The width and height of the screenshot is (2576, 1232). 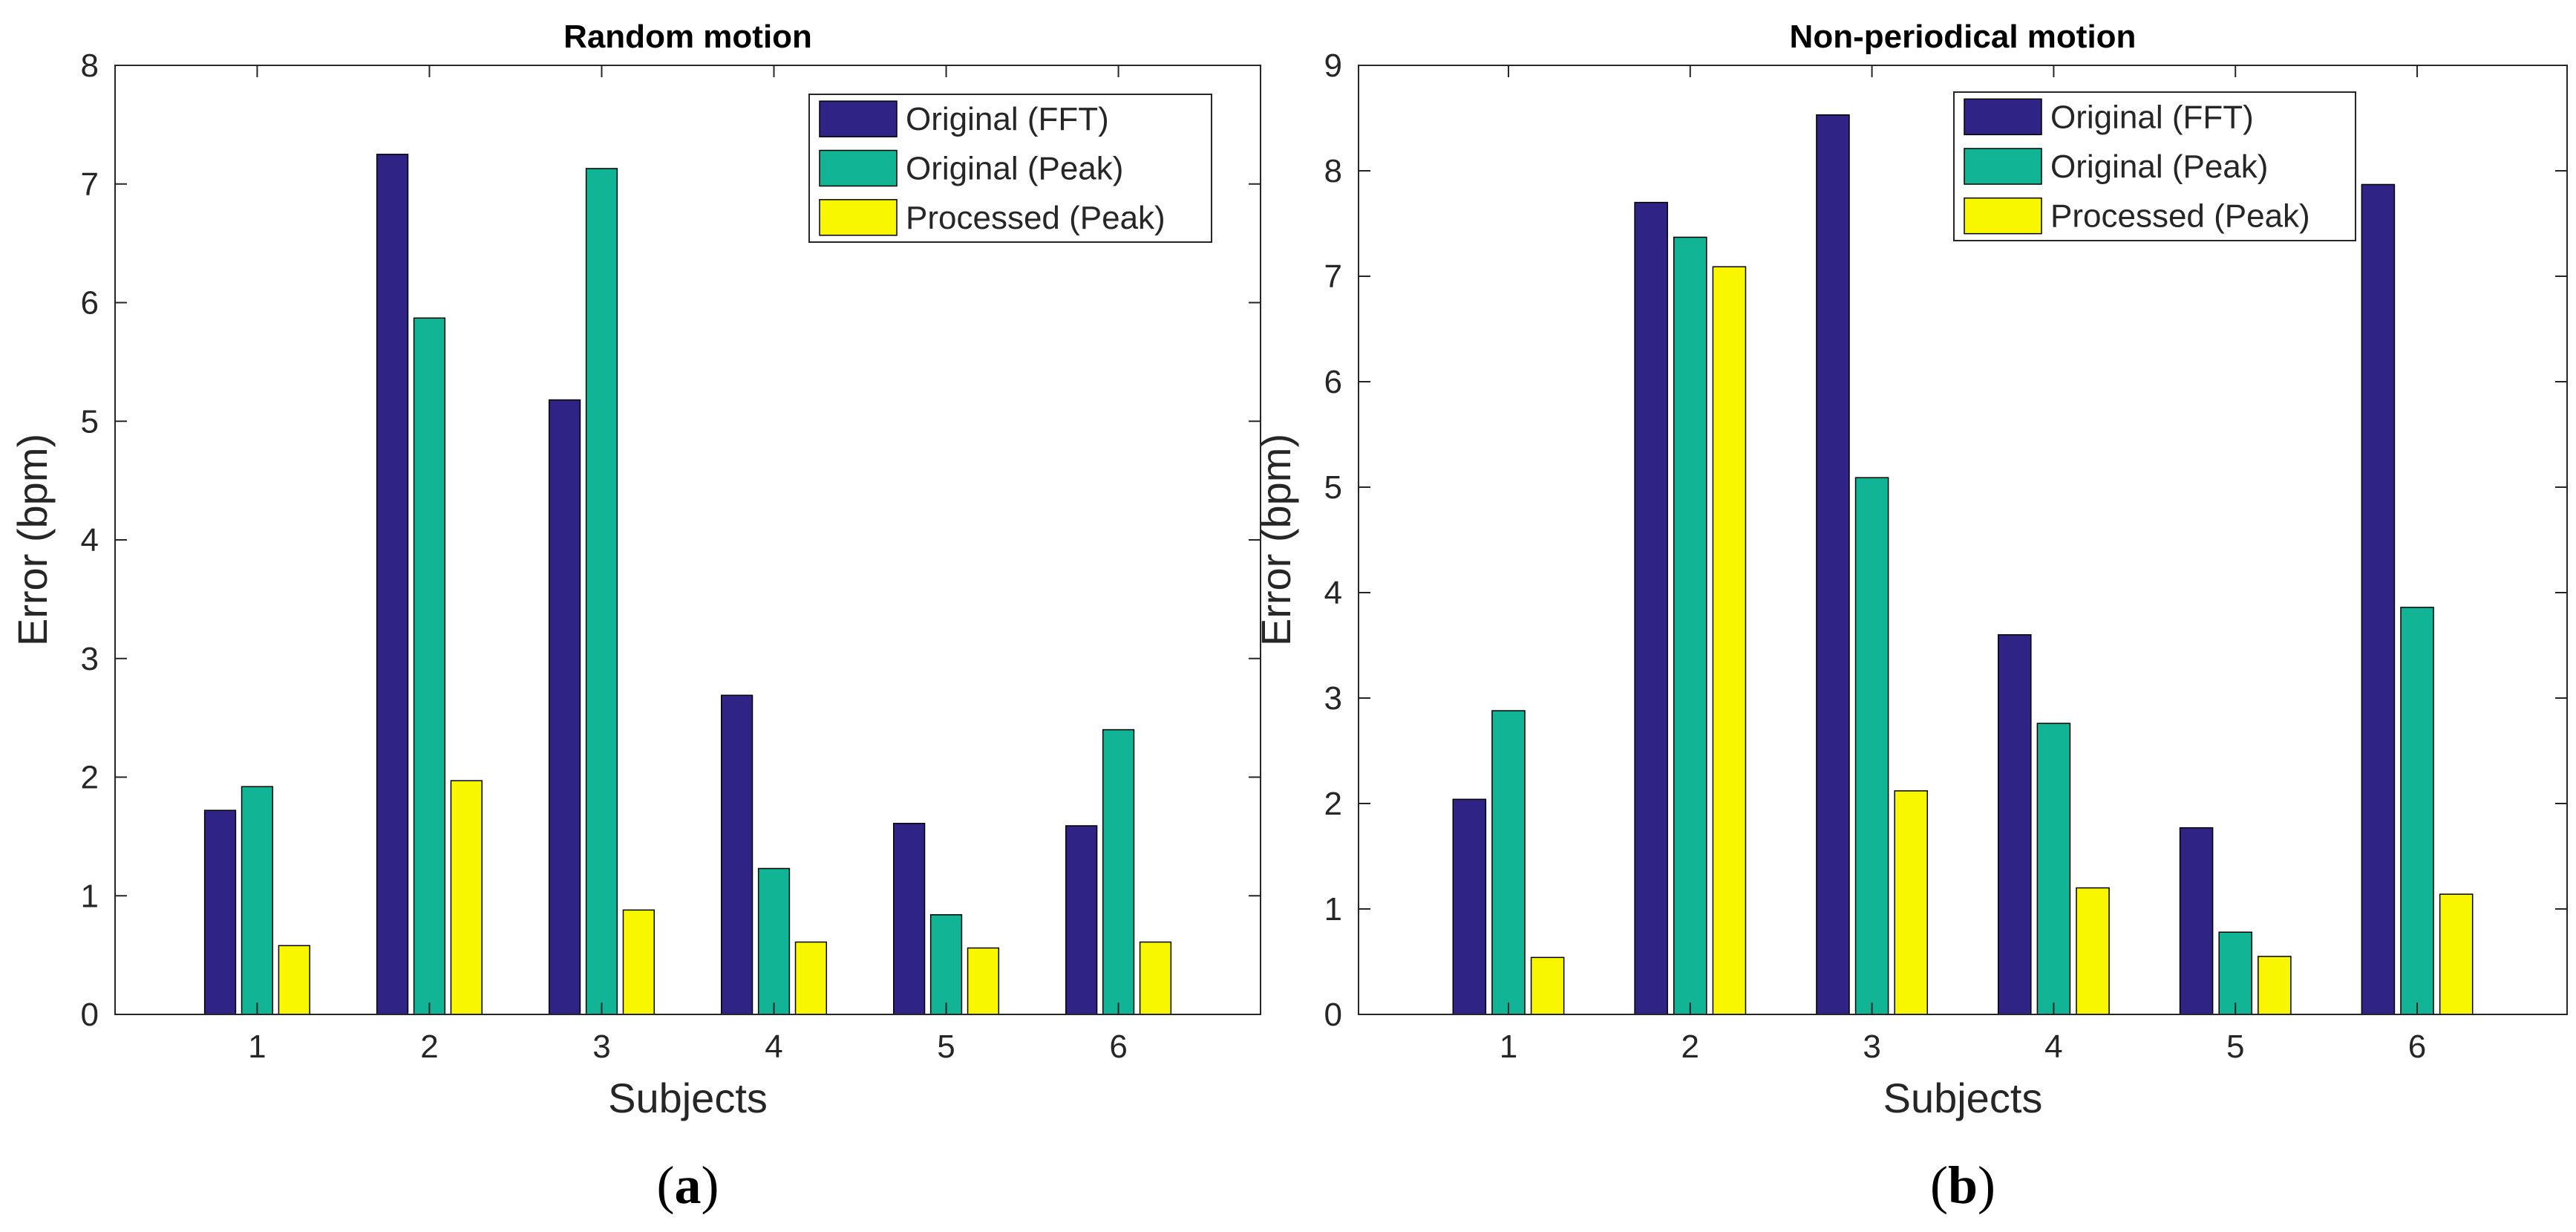 I want to click on chart-title: Random motion, so click(x=687, y=37).